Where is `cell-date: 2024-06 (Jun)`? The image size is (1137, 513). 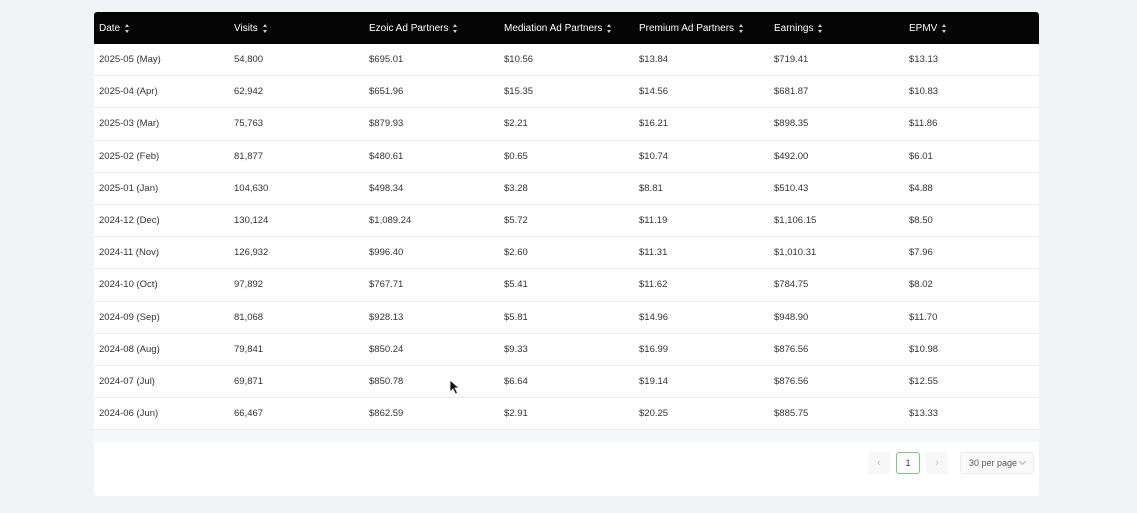
cell-date: 2024-06 (Jun) is located at coordinates (129, 414).